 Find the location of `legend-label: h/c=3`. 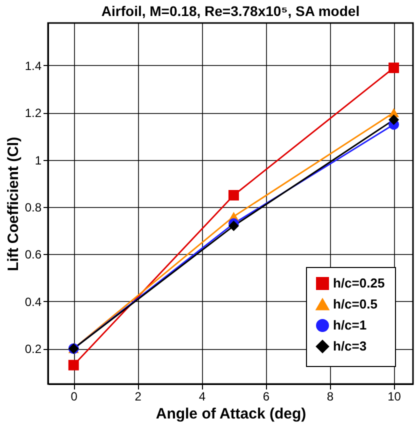

legend-label: h/c=3 is located at coordinates (350, 346).